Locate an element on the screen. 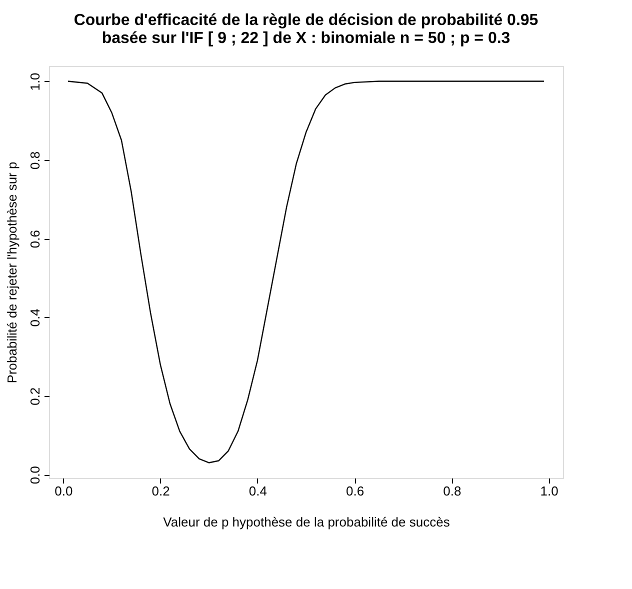 This screenshot has width=632, height=589. y-tick-label: 0.6 is located at coordinates (35, 239).